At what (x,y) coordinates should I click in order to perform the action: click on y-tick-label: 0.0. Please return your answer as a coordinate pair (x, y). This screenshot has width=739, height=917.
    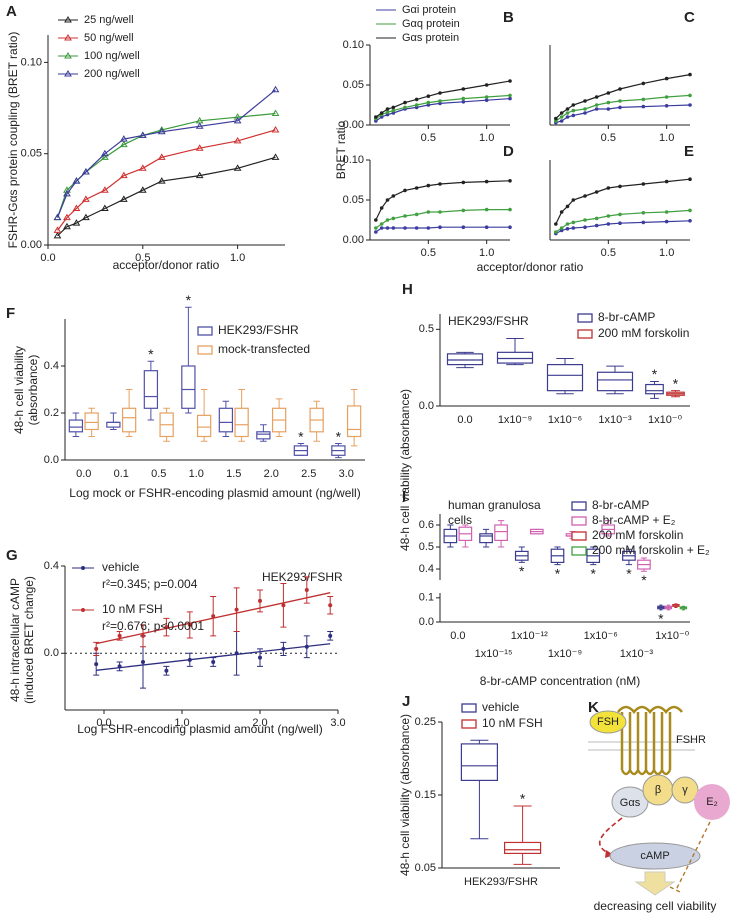
    Looking at the image, I should click on (426, 622).